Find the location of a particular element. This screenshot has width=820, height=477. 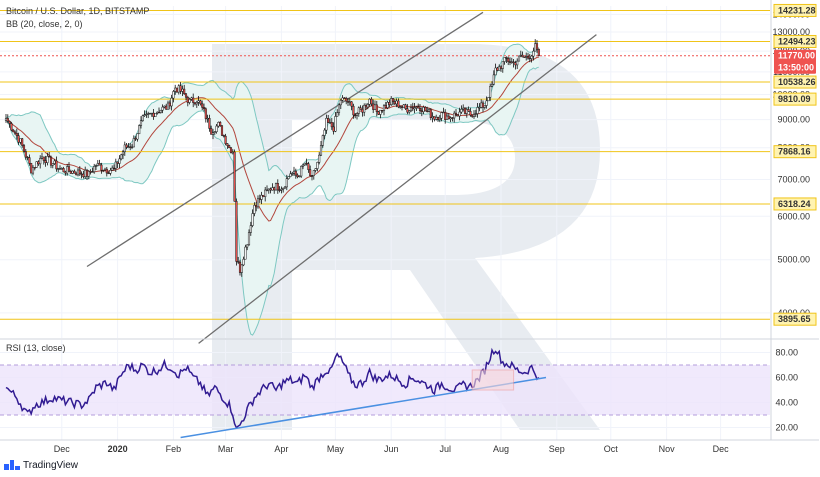

price-tick-label: 13000.00 is located at coordinates (791, 32).